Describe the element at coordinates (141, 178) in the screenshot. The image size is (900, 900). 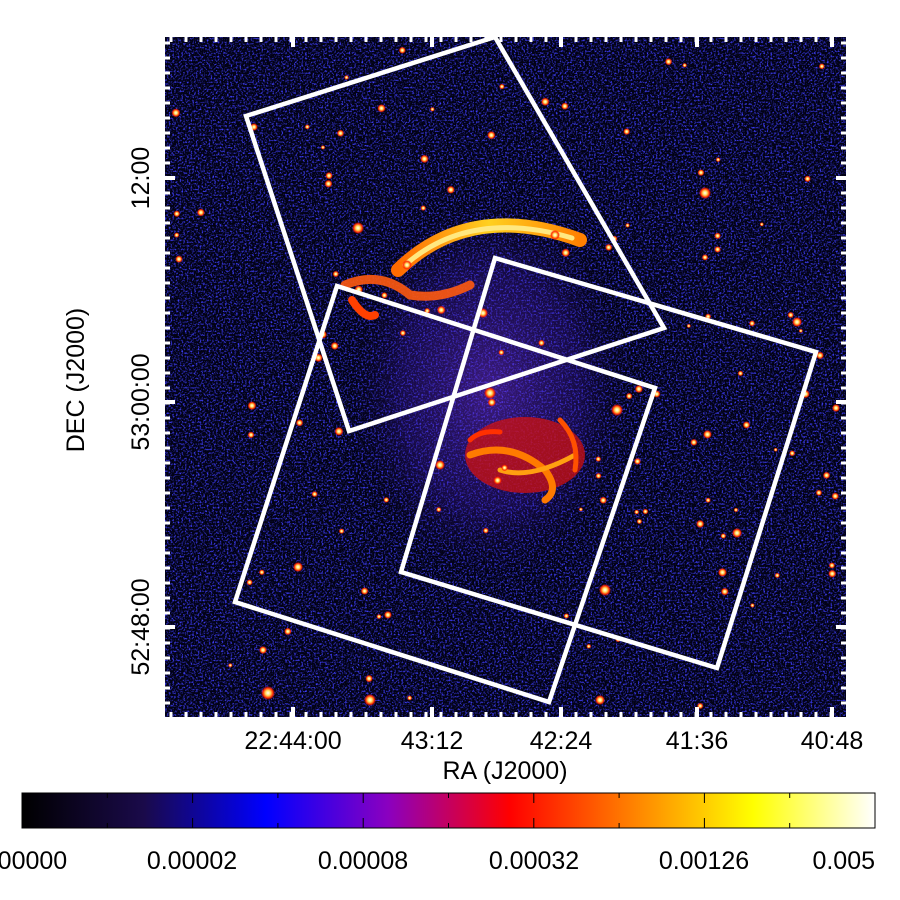
I see `y-tick-label: 12:00` at that location.